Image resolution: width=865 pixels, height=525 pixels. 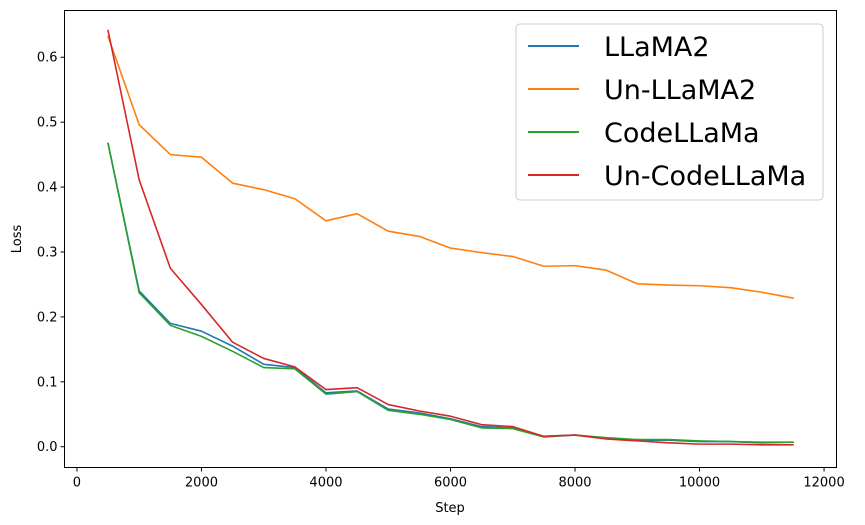 I want to click on legend-entry-label: Un-CodeLLaMa, so click(x=705, y=176).